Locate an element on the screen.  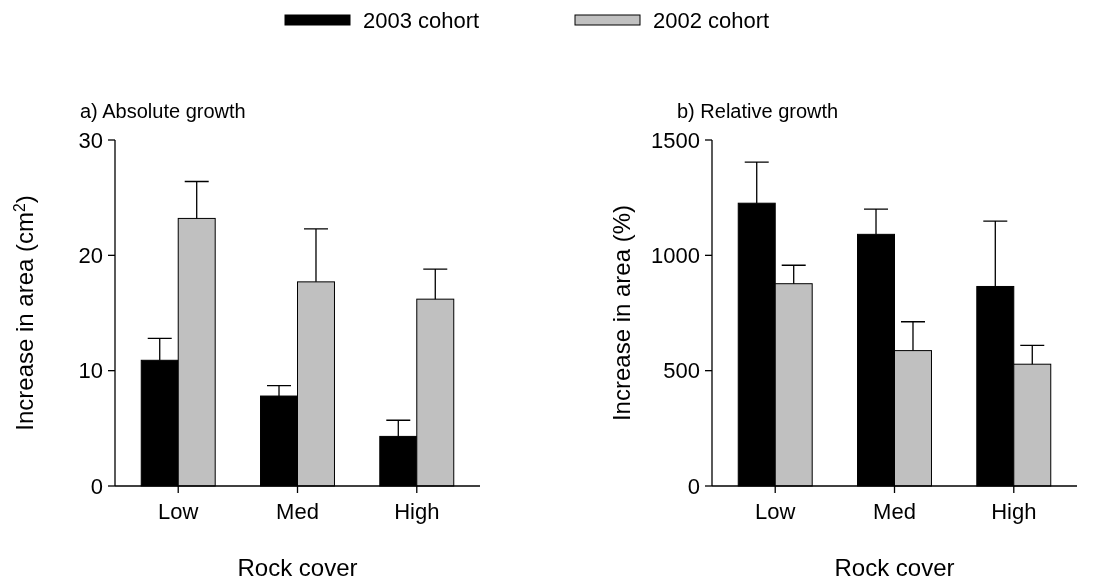
y-tick-label: 20 is located at coordinates (90, 256).